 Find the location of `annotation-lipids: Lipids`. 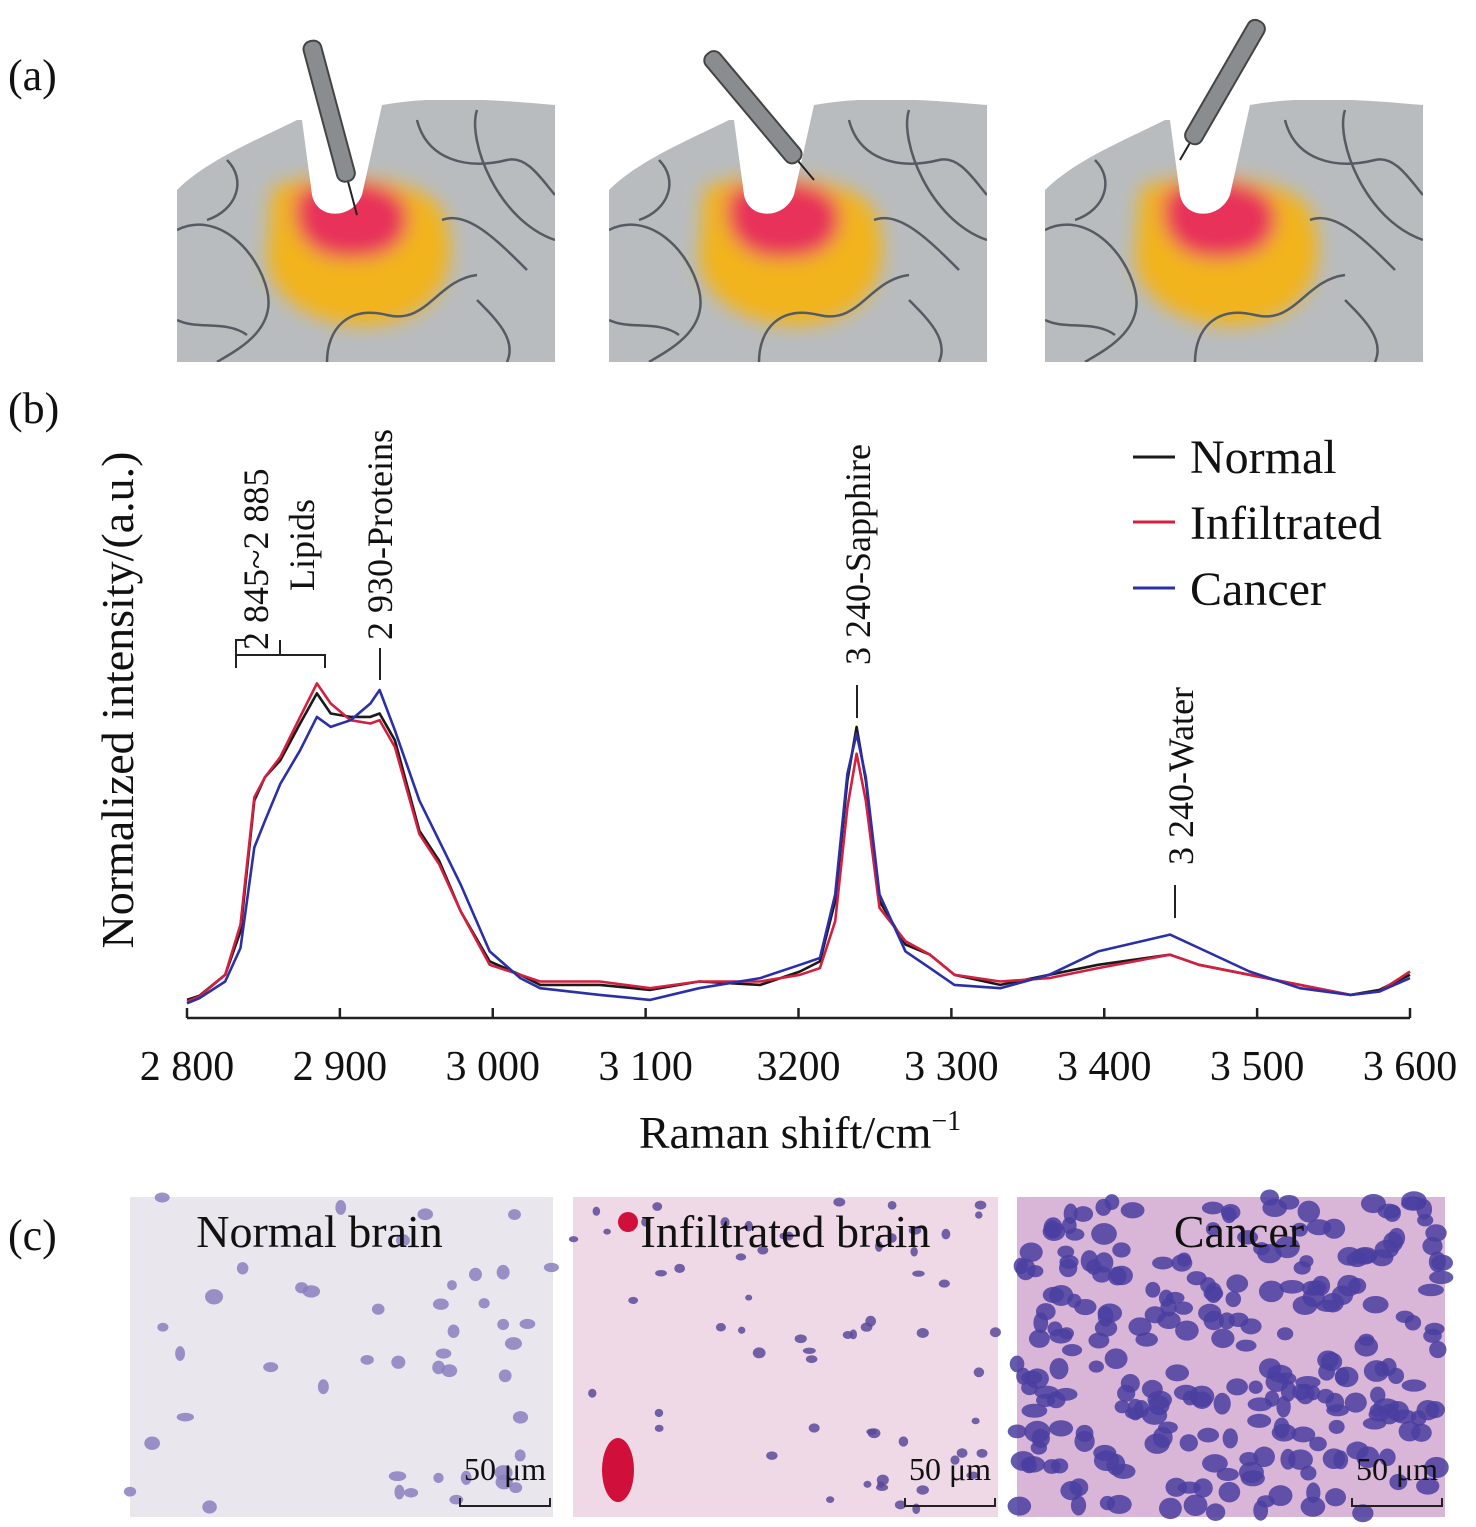

annotation-lipids: Lipids is located at coordinates (302, 545).